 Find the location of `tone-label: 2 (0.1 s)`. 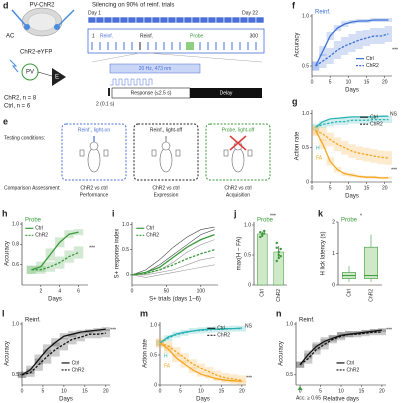

tone-label: 2 (0.1 s) is located at coordinates (105, 104).